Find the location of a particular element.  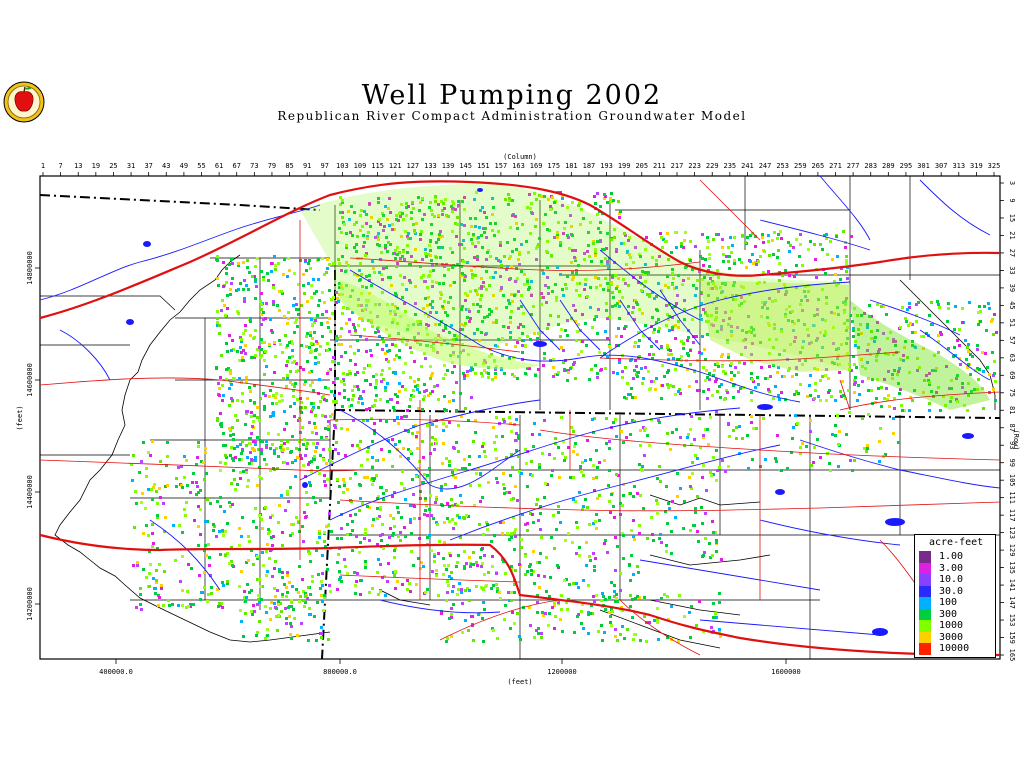

right-tick-label: 165 is located at coordinates (1012, 655).